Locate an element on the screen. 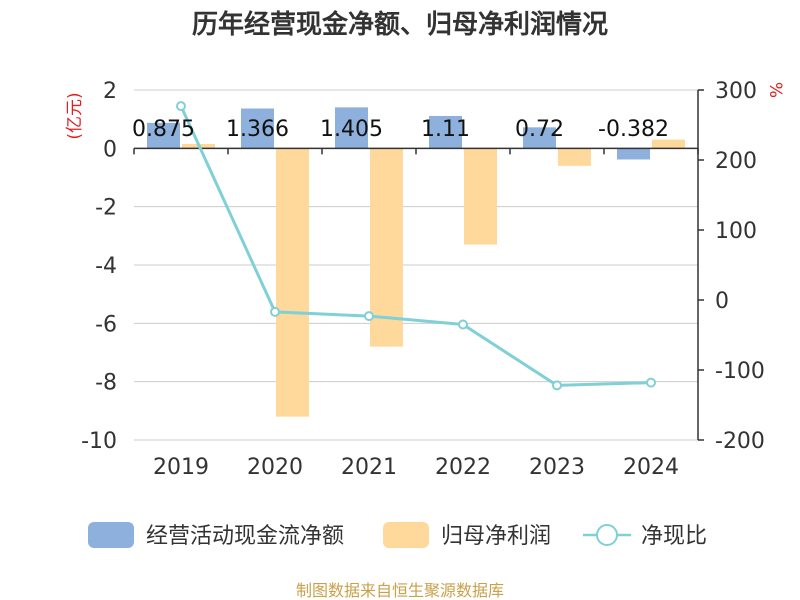  legend-label: 净现比 is located at coordinates (674, 536).